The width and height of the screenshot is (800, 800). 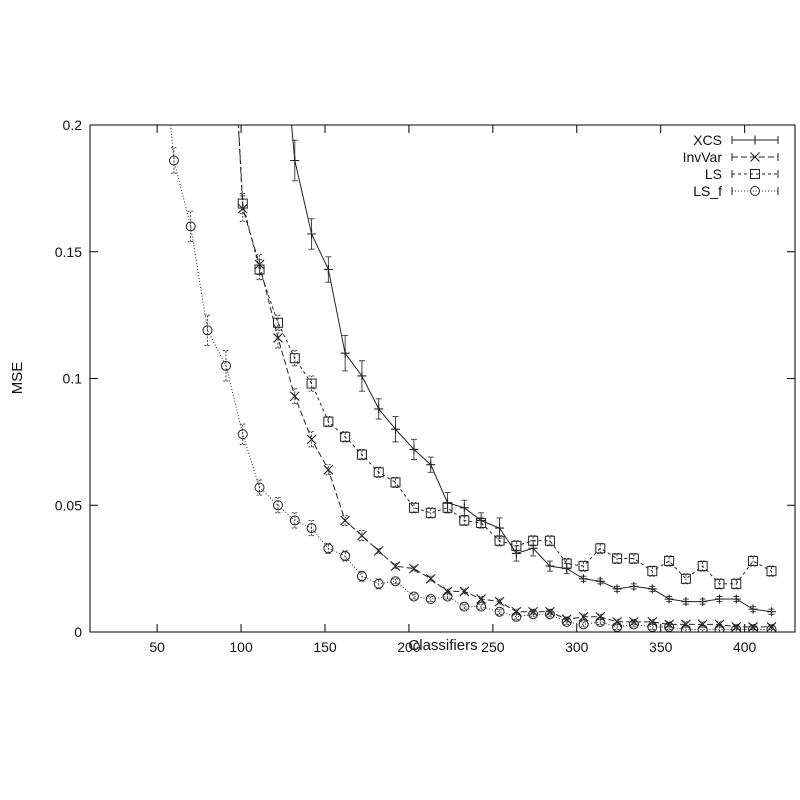 What do you see at coordinates (745, 647) in the screenshot?
I see `x-tick-label: 400` at bounding box center [745, 647].